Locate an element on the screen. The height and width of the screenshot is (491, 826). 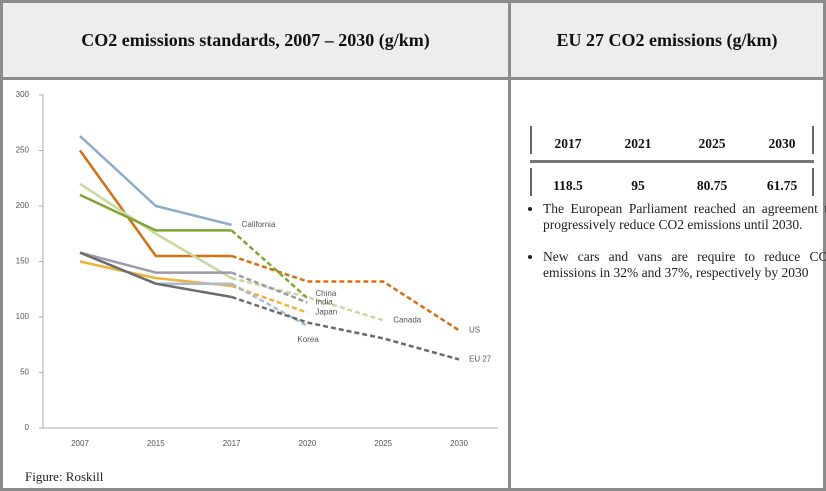
table-cell: 61.75 is located at coordinates (782, 185).